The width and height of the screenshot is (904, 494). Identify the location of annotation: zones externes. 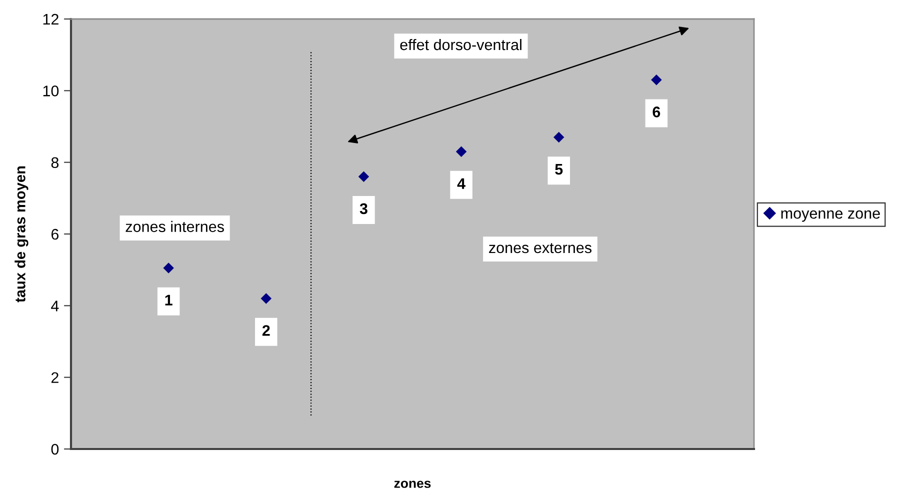
(540, 248).